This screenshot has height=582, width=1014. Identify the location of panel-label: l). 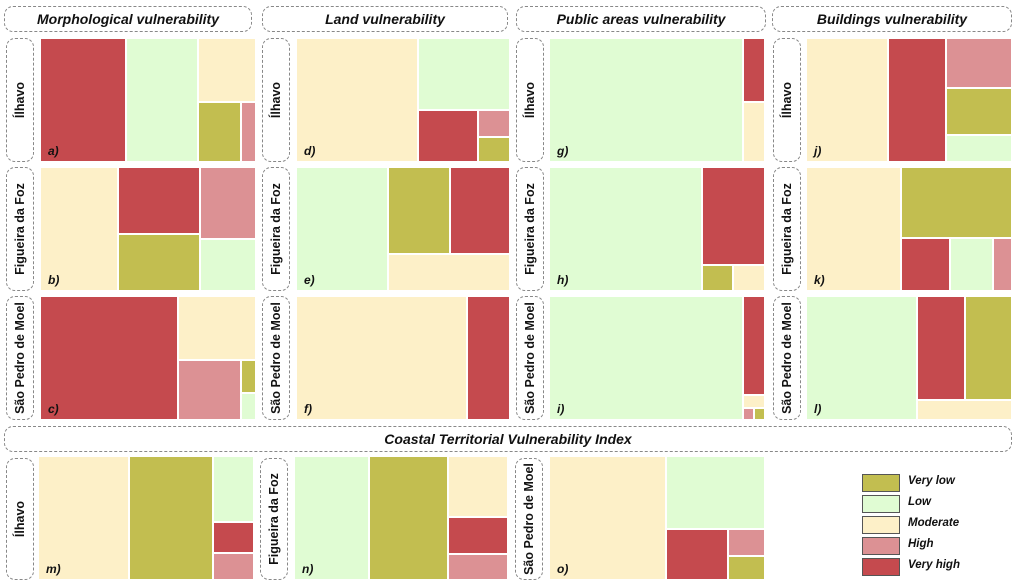
(818, 409).